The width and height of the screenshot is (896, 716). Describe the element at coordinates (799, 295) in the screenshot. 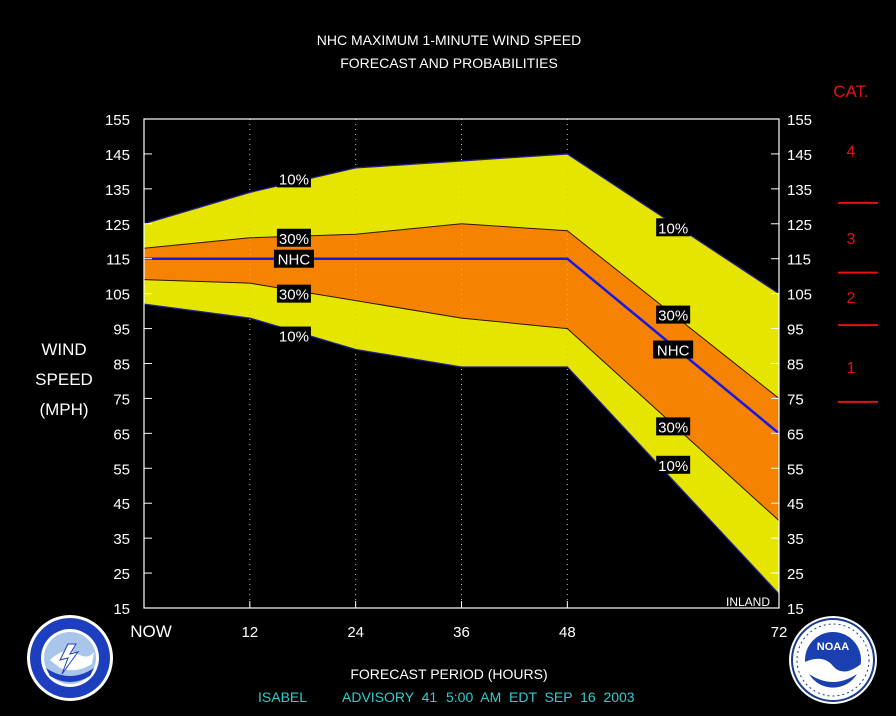

I see `y-tick-label-right: 105` at that location.